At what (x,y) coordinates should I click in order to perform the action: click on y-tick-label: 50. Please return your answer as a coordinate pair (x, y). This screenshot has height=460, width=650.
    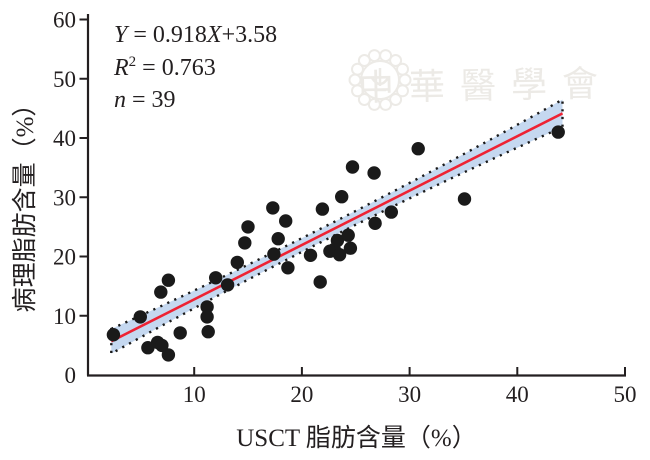
    Looking at the image, I should click on (64, 79).